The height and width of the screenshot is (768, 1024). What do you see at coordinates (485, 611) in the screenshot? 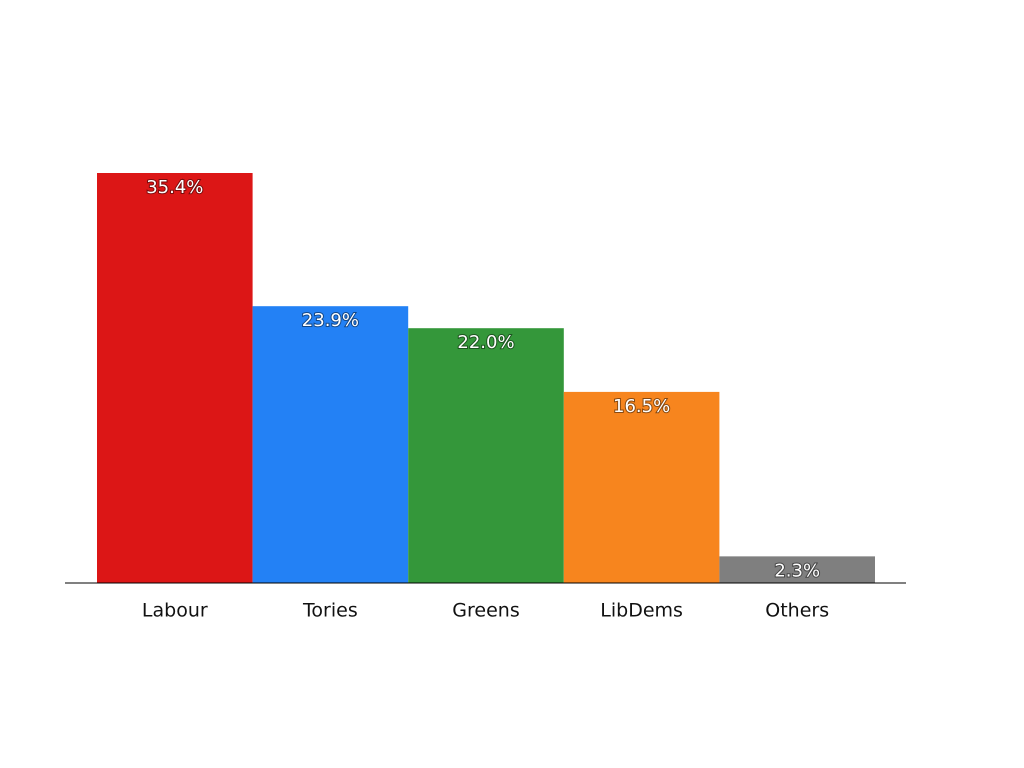
I see `x-tick-label: Greens` at bounding box center [485, 611].